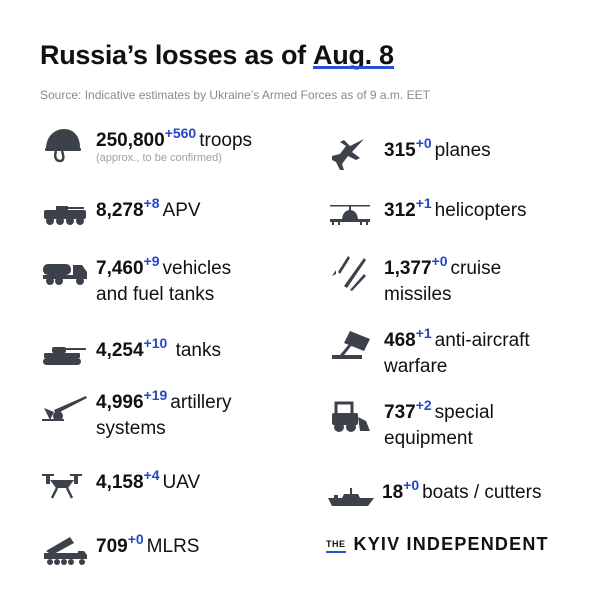 This screenshot has height=600, width=600. What do you see at coordinates (357, 155) in the screenshot?
I see `plane-icon` at bounding box center [357, 155].